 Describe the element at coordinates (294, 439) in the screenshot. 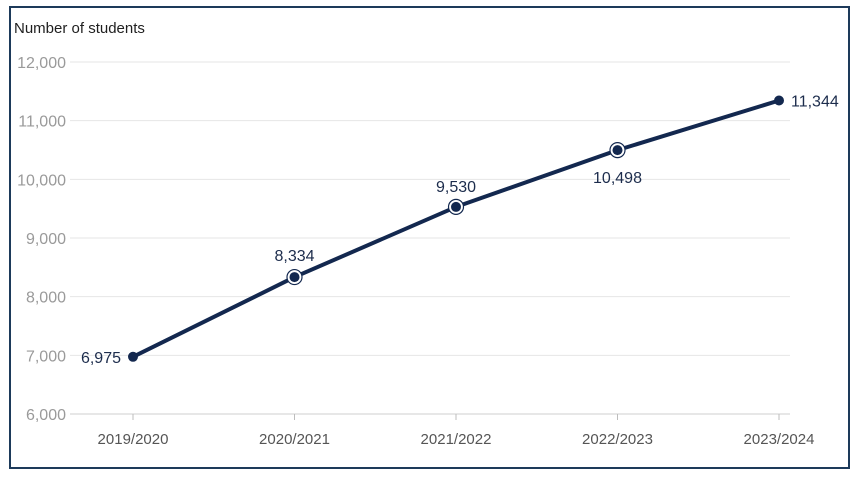

I see `x-tick-label: 2020/2021` at that location.